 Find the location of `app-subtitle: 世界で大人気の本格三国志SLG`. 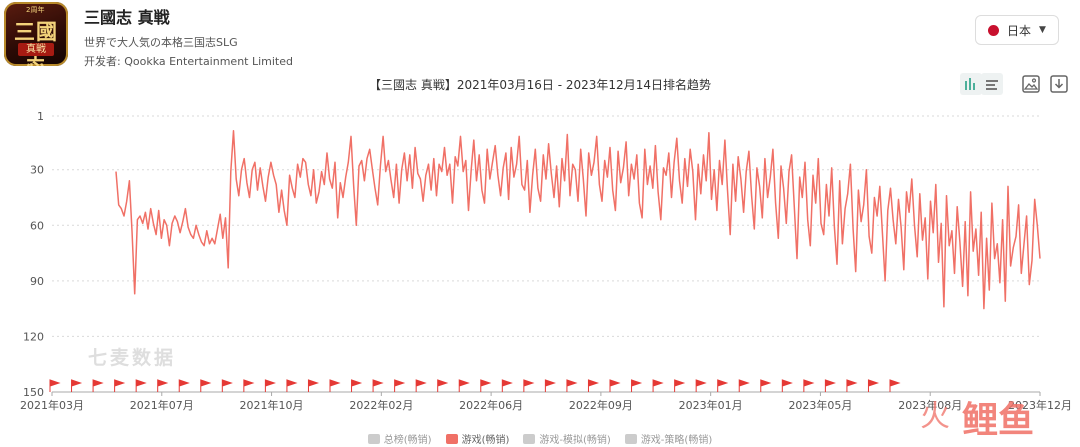

app-subtitle: 世界で大人気の本格三国志SLG is located at coordinates (161, 42).